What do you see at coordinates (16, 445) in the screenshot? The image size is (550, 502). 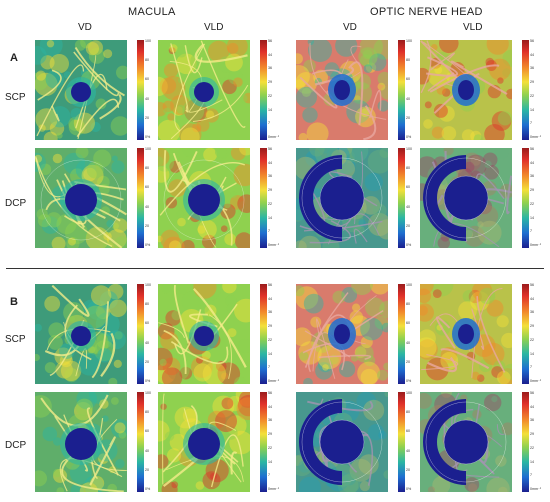 I see `row-label-b-dcp: DCP` at bounding box center [16, 445].